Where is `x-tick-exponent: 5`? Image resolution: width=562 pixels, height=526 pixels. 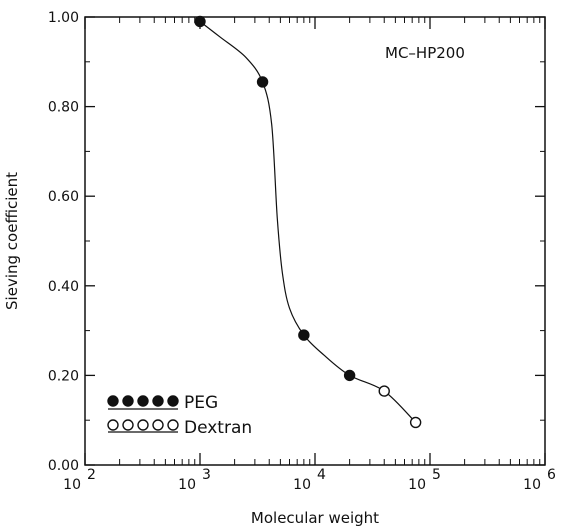 x-tick-exponent: 5 is located at coordinates (436, 475).